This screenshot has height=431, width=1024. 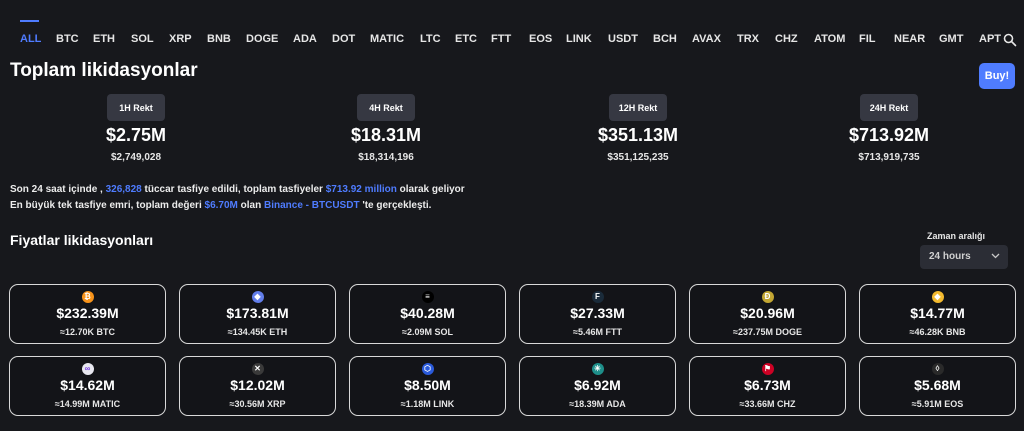 I want to click on card-value: $20.96M, so click(x=767, y=313).